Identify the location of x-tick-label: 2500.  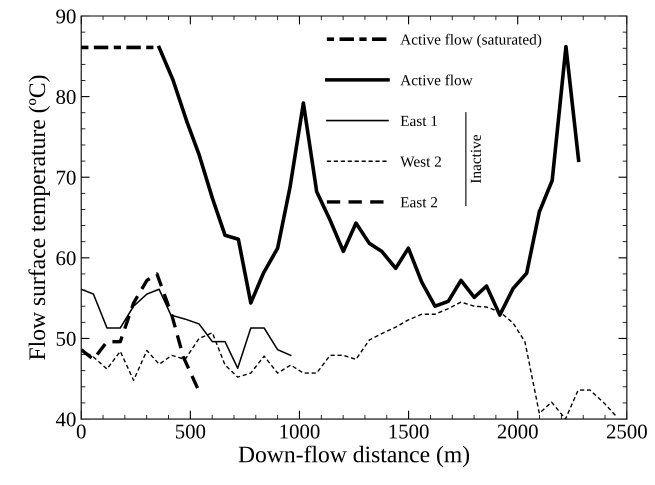
(626, 431).